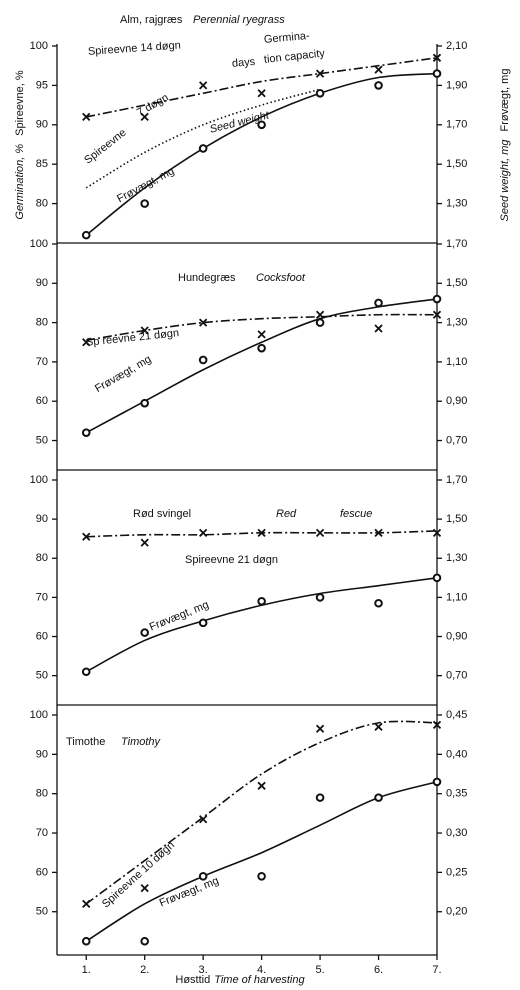 Image resolution: width=520 pixels, height=990 pixels. I want to click on x-tick-label: 1., so click(86, 970).